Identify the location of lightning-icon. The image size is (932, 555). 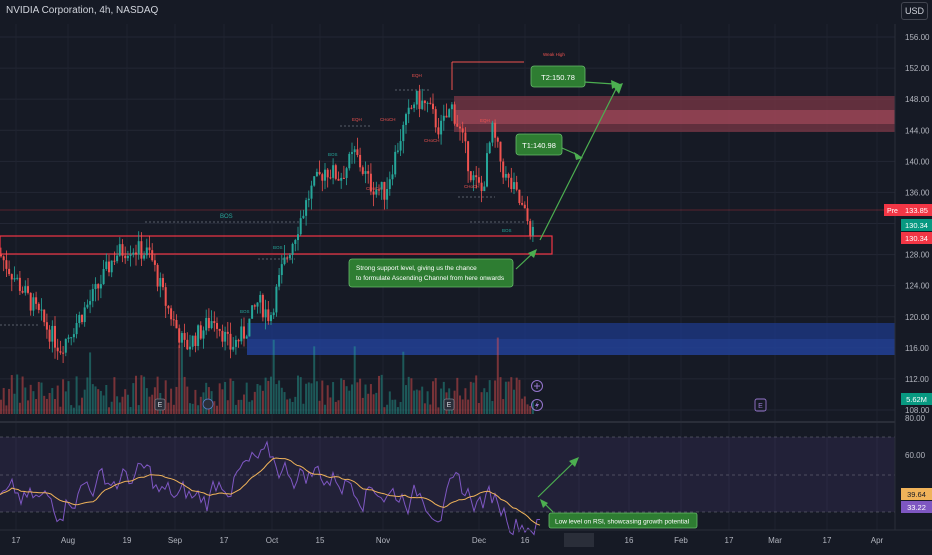
(537, 405).